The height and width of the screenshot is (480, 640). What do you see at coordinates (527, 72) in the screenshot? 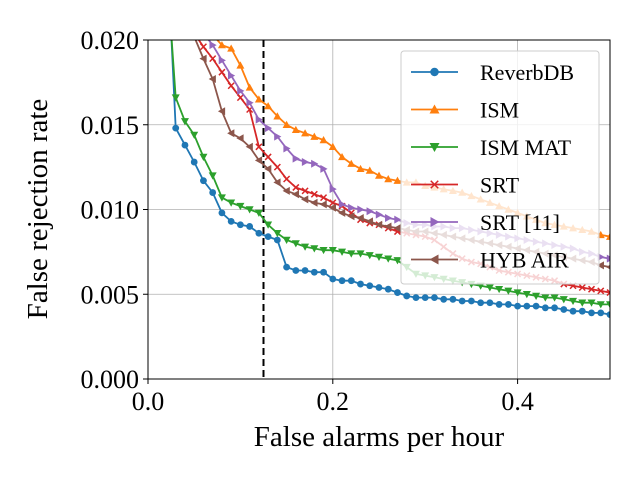
I see `legend-label: ReverbDB` at bounding box center [527, 72].